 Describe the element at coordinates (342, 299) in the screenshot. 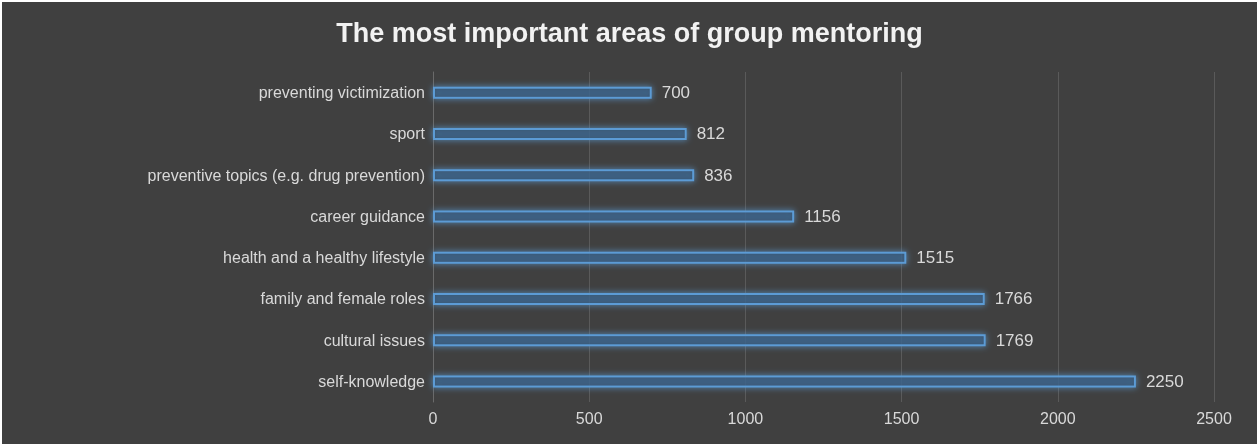

I see `y-tick-label: family and female roles` at that location.